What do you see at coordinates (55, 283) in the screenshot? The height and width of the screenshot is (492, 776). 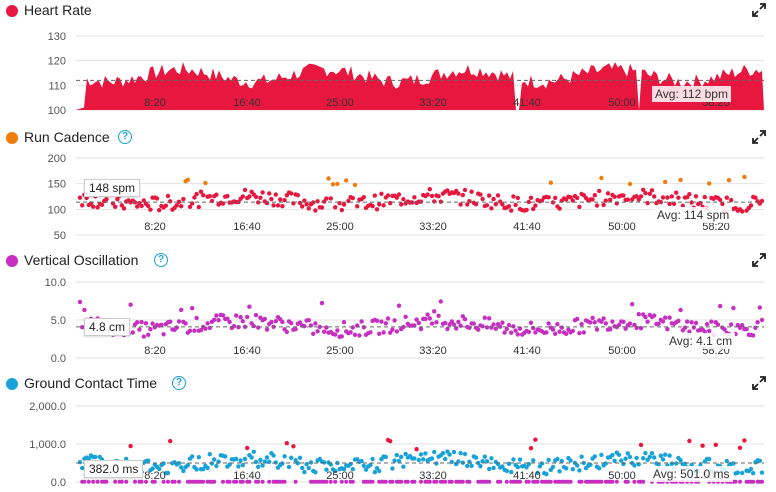 I see `y-tick-label: 10.0` at bounding box center [55, 283].